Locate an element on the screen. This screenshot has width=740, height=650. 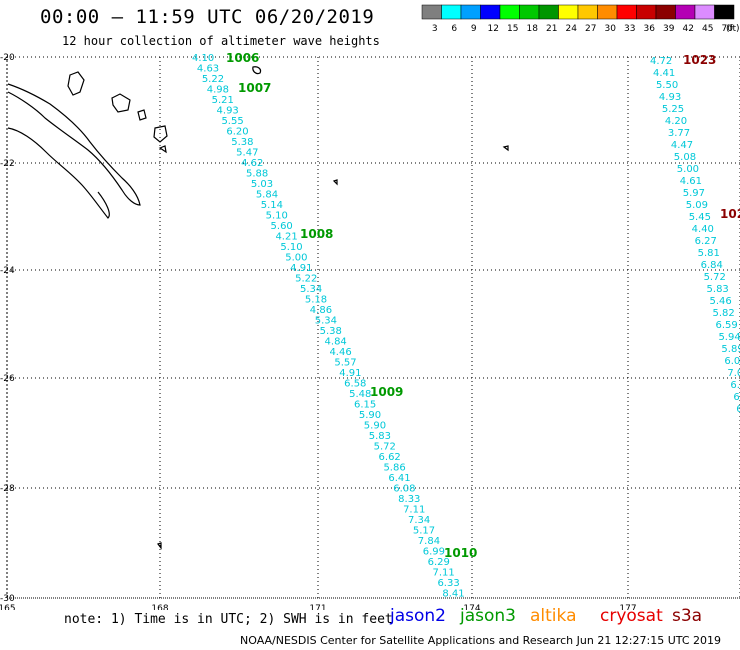
colorbar-label: 45 is located at coordinates (707, 29).